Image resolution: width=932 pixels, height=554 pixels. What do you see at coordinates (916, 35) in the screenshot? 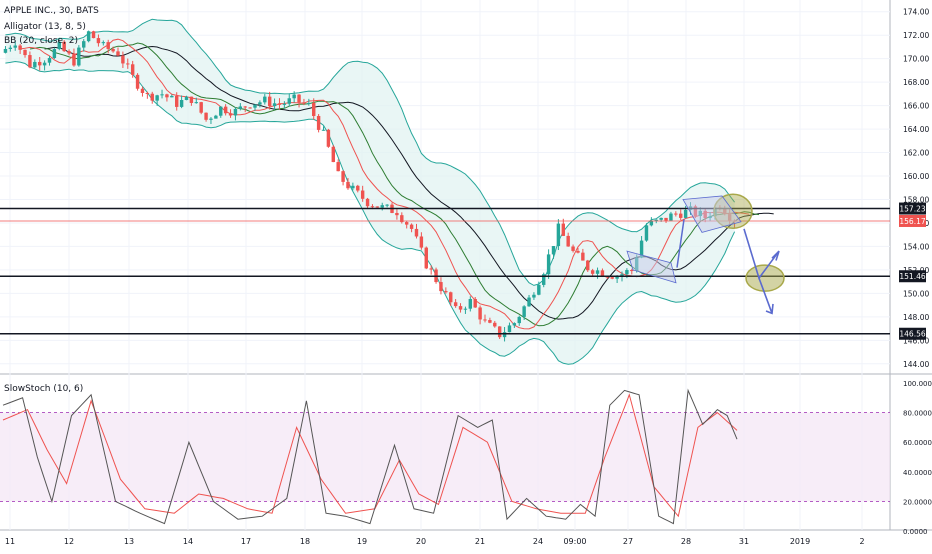
I see `price-tick-label: 172.00` at bounding box center [916, 35].